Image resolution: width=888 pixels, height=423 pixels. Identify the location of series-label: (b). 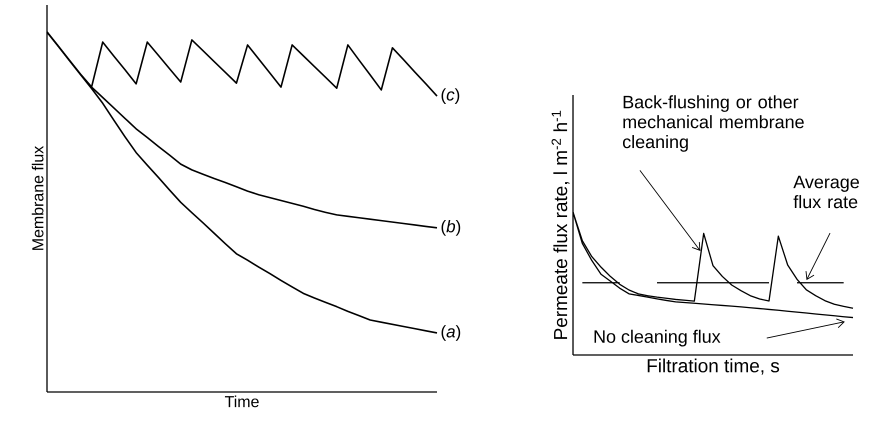
(451, 228).